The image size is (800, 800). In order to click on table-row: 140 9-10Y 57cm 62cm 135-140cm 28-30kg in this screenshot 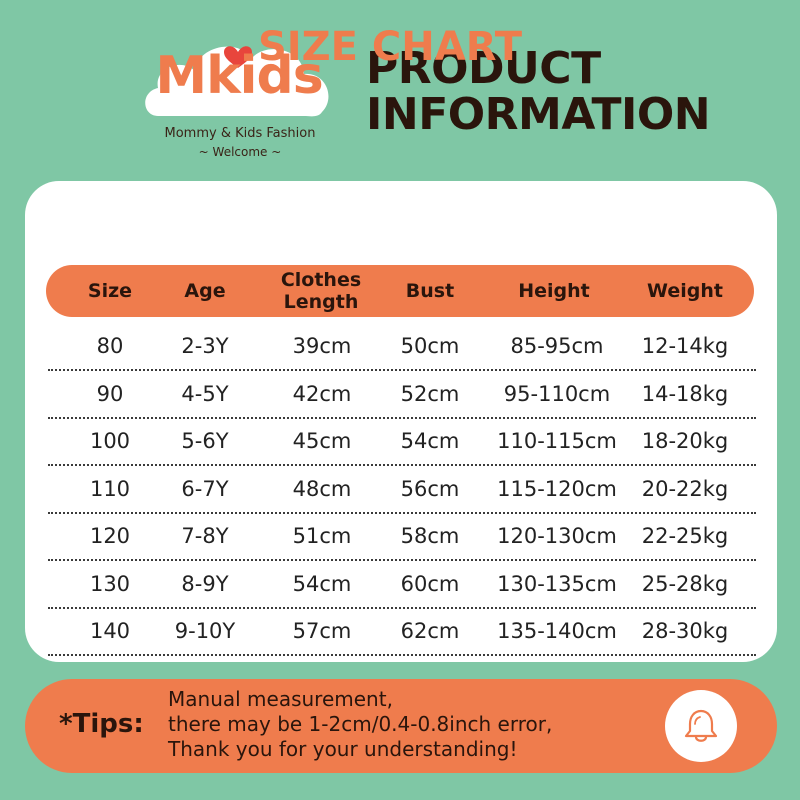, I will do `click(402, 632)`.